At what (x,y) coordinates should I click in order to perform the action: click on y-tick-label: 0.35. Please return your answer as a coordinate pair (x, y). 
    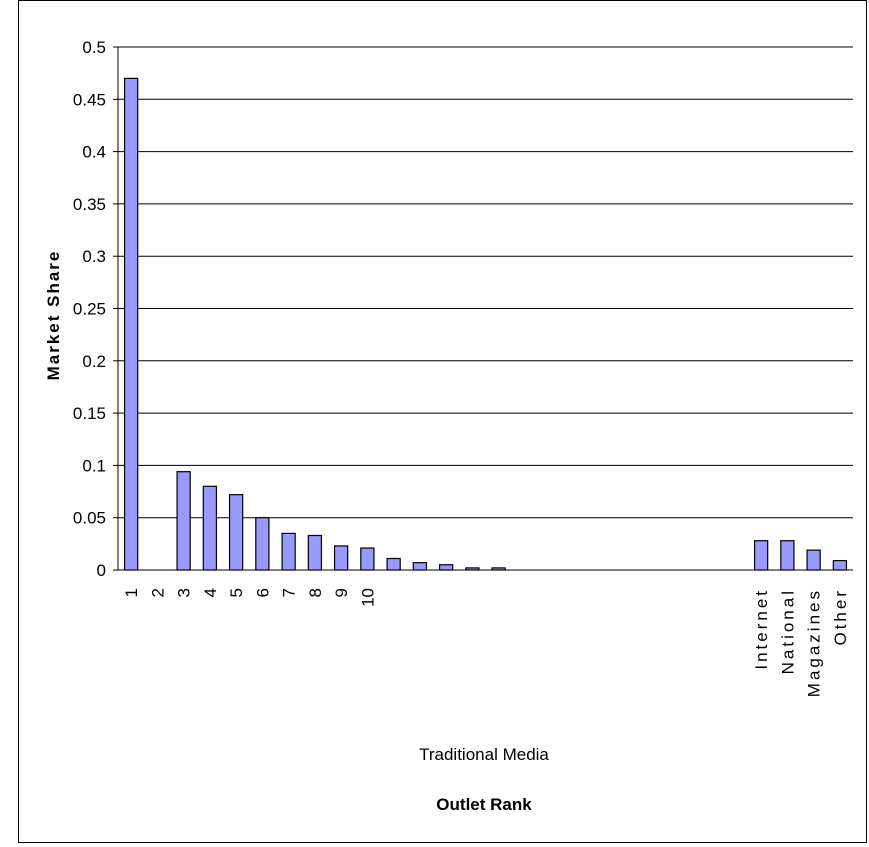
    Looking at the image, I should click on (89, 204).